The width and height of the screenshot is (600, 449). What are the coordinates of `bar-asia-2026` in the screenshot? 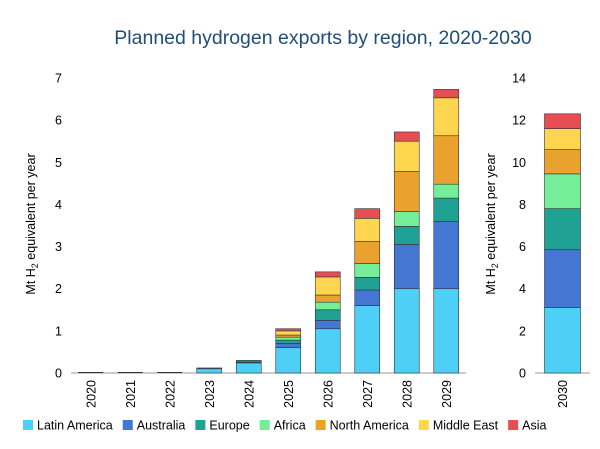 It's located at (327, 274).